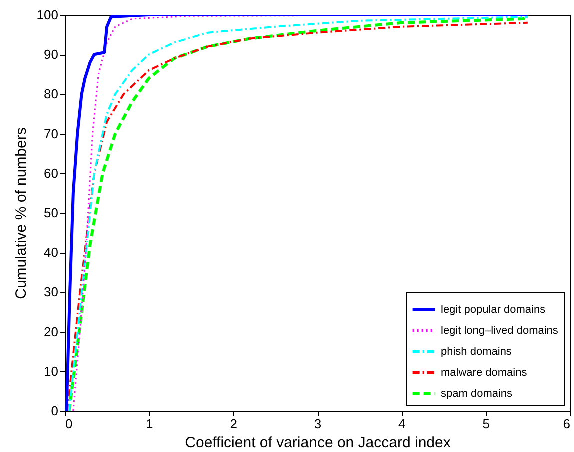 Image resolution: width=574 pixels, height=452 pixels. What do you see at coordinates (318, 443) in the screenshot?
I see `x-axis-title: Coefficient of variance on Jaccard index` at bounding box center [318, 443].